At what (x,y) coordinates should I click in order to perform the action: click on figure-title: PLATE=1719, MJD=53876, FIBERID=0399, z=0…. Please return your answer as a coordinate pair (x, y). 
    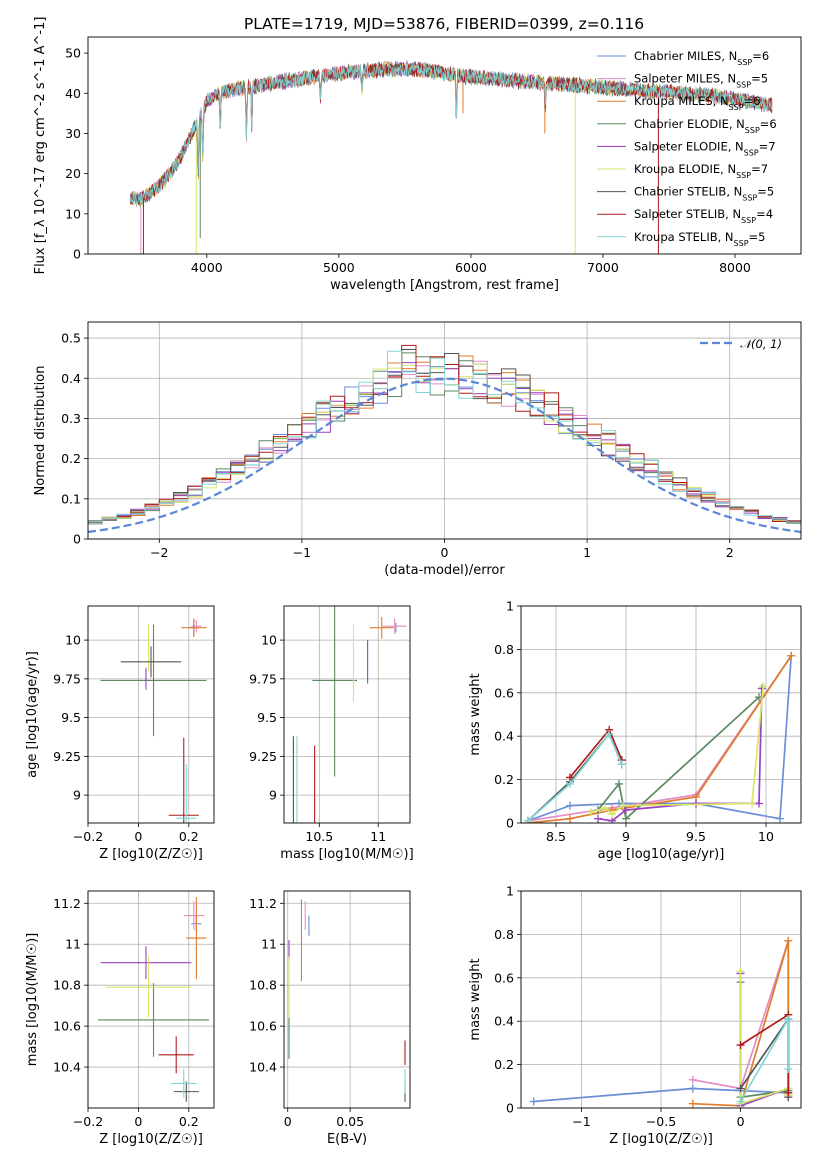
    Looking at the image, I should click on (444, 24).